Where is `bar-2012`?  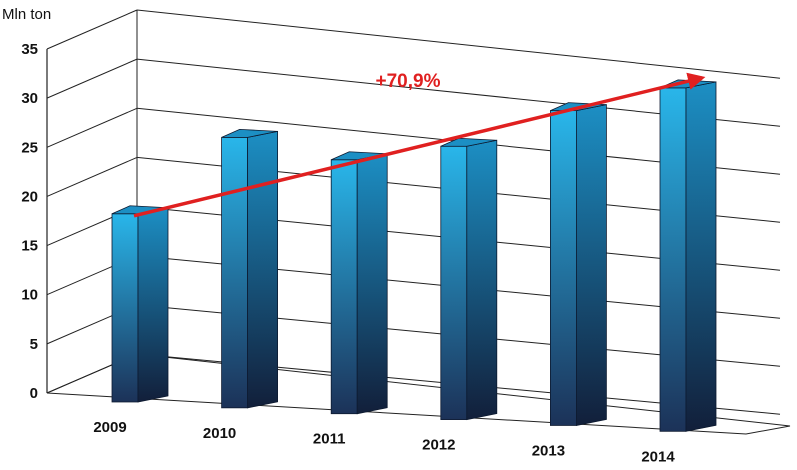 bar-2012 is located at coordinates (469, 279).